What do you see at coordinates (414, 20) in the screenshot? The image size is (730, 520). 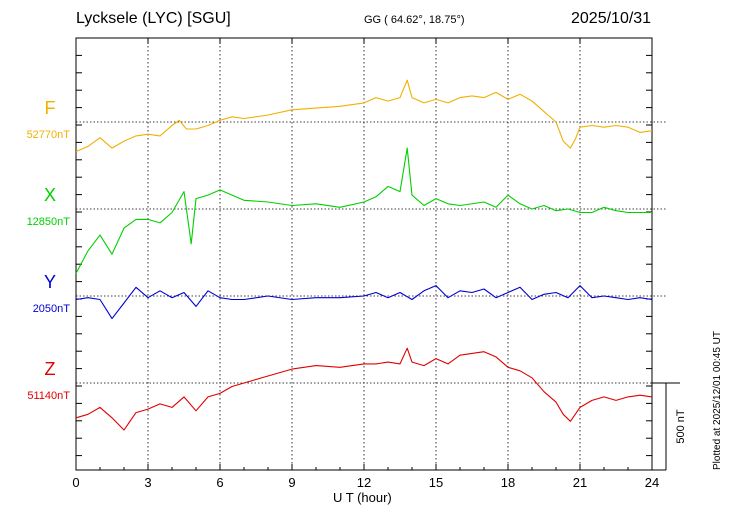 I see `station-coordinates: GG ( 64.62°, 18.75°)` at bounding box center [414, 20].